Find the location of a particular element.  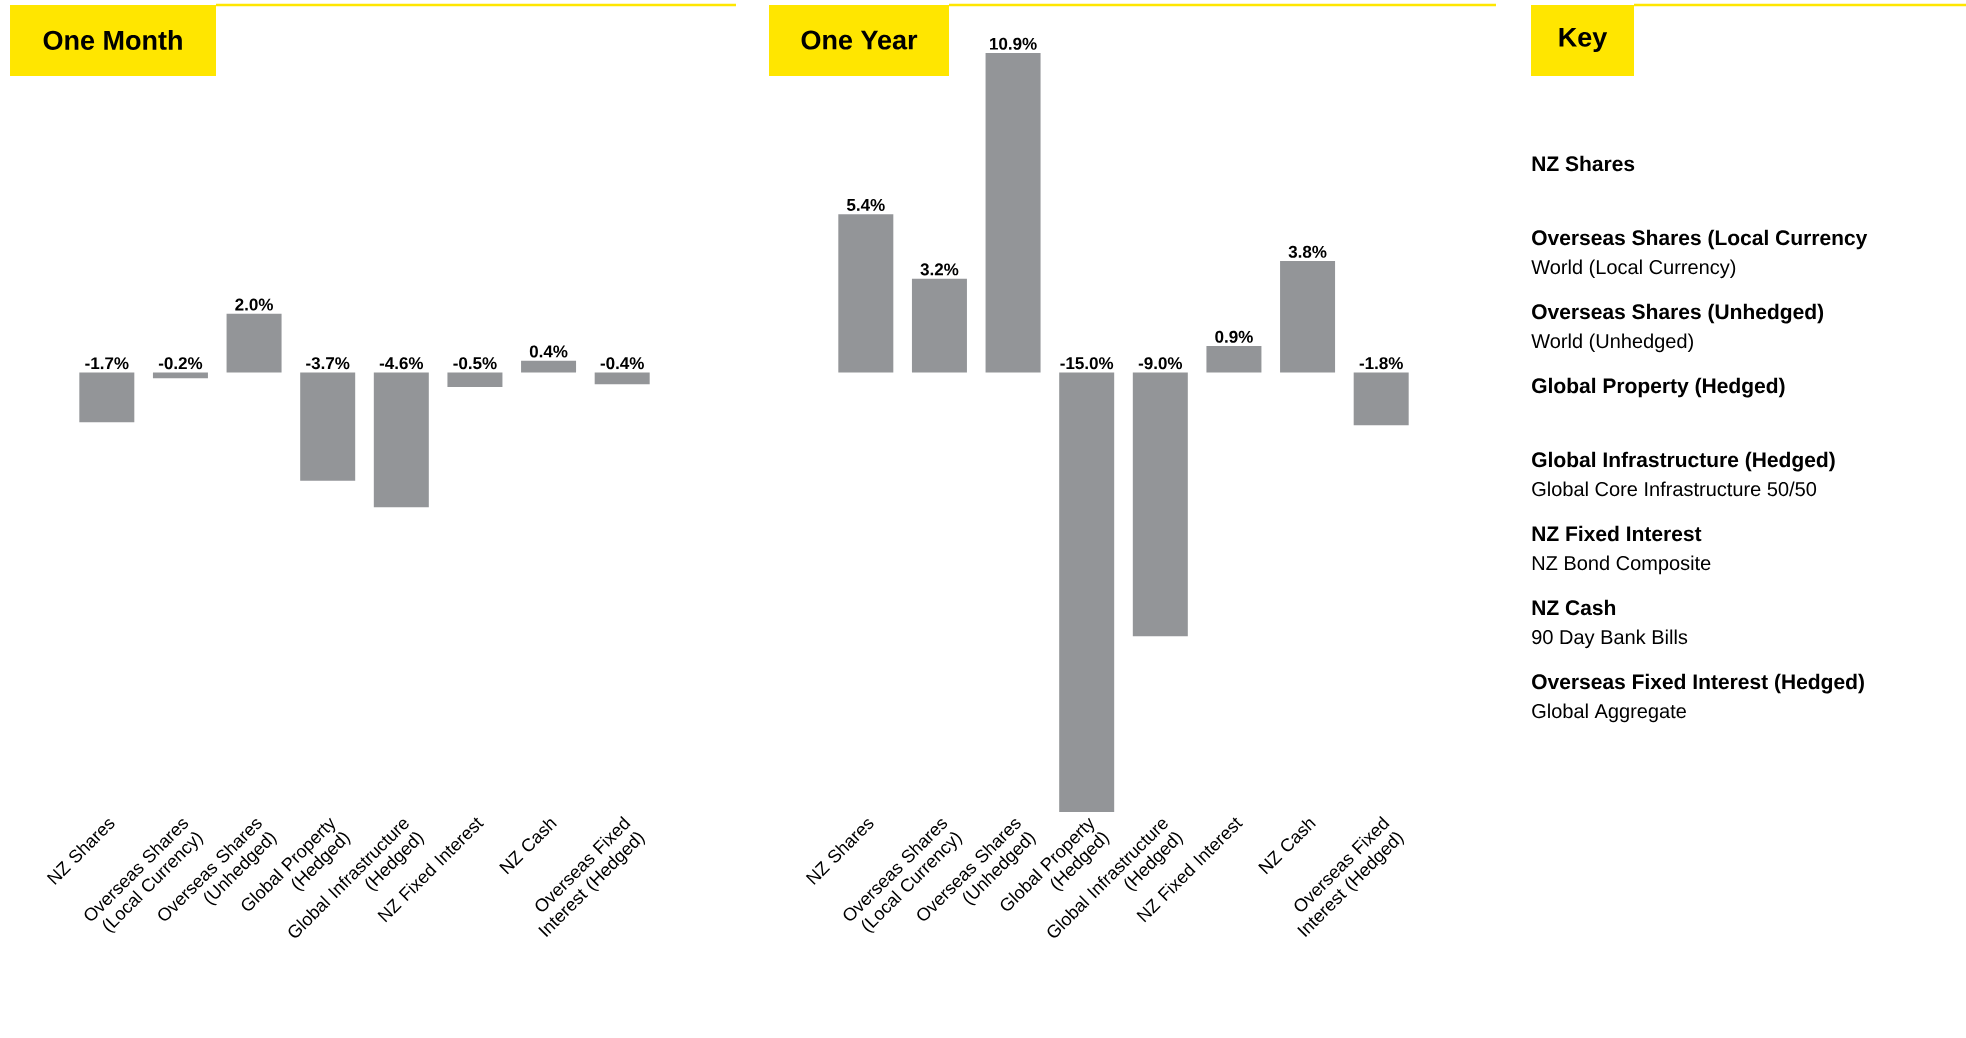

category-label: Global Infrastructure (Hedged) is located at coordinates (1683, 461).